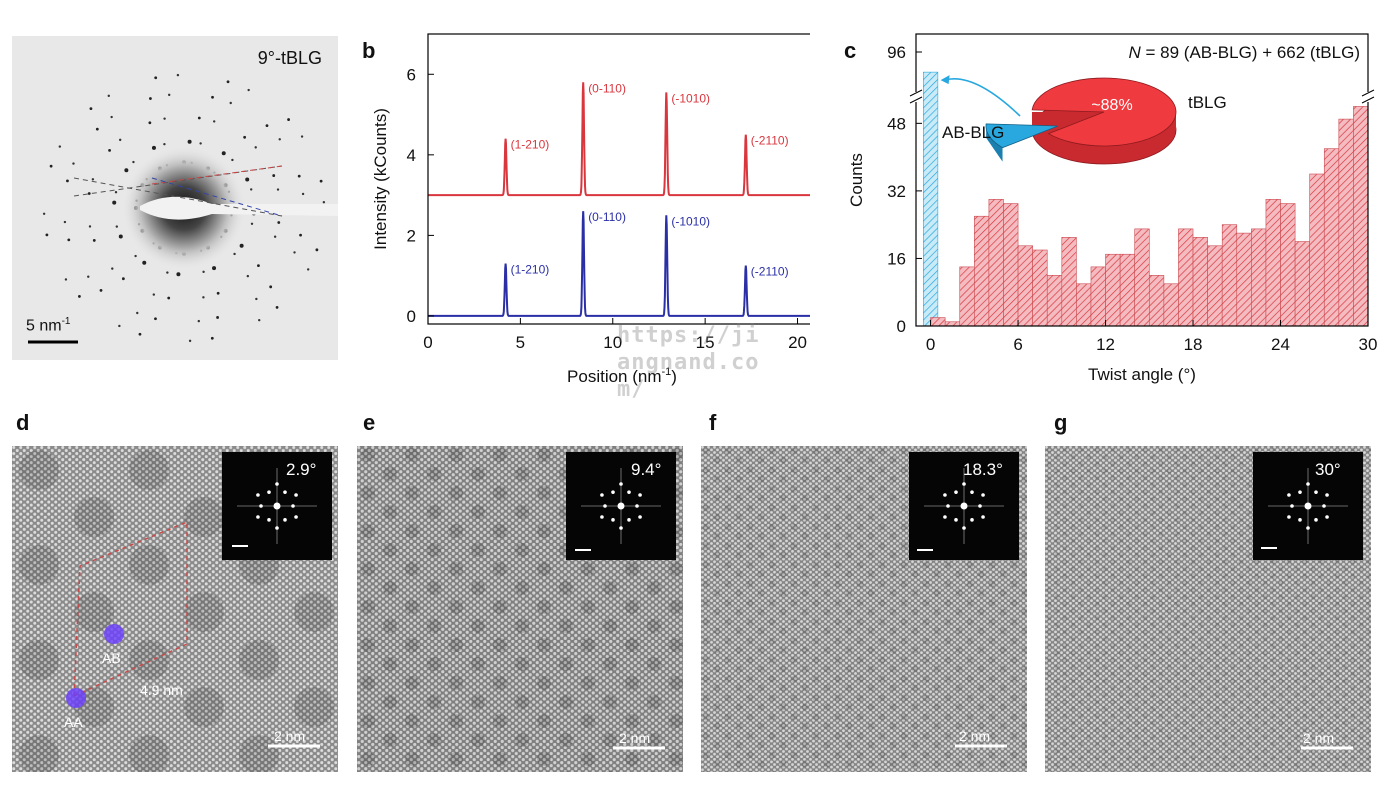 The height and width of the screenshot is (790, 1384). Describe the element at coordinates (520, 609) in the screenshot. I see `tem-image-e` at that location.